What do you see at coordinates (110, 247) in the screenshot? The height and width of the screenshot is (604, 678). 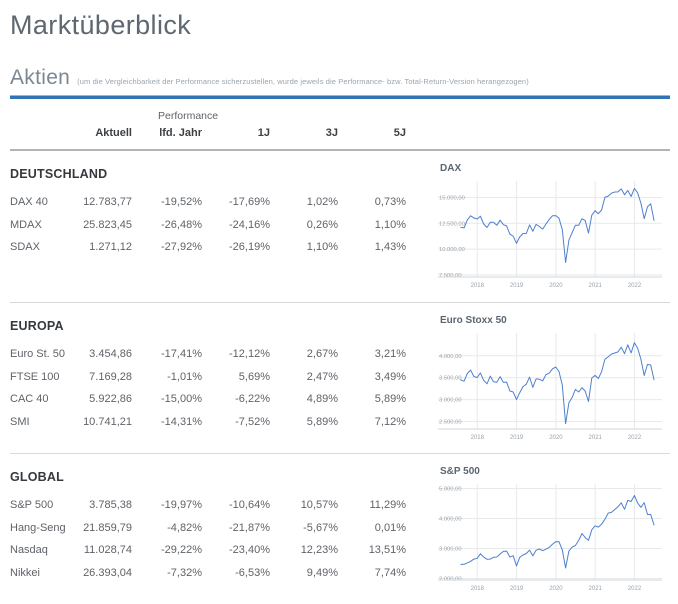 I see `value-cell: 1.271,12` at bounding box center [110, 247].